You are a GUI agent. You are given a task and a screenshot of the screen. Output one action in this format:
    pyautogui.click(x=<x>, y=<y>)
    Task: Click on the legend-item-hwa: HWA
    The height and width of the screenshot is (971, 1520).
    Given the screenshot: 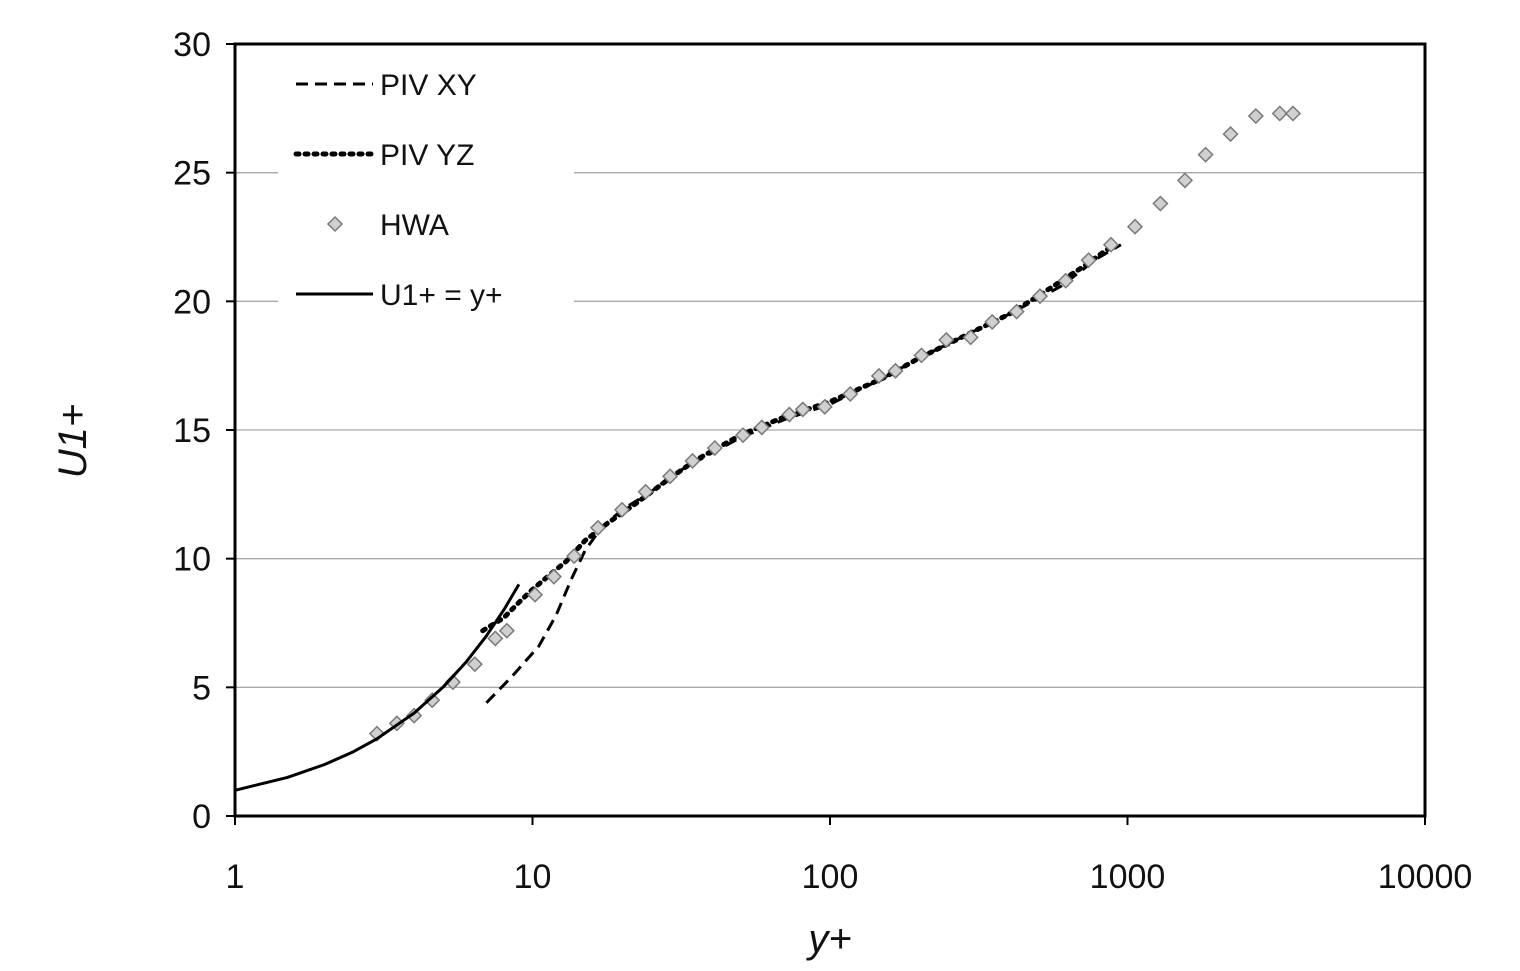 What is the action you would take?
    pyautogui.click(x=387, y=225)
    